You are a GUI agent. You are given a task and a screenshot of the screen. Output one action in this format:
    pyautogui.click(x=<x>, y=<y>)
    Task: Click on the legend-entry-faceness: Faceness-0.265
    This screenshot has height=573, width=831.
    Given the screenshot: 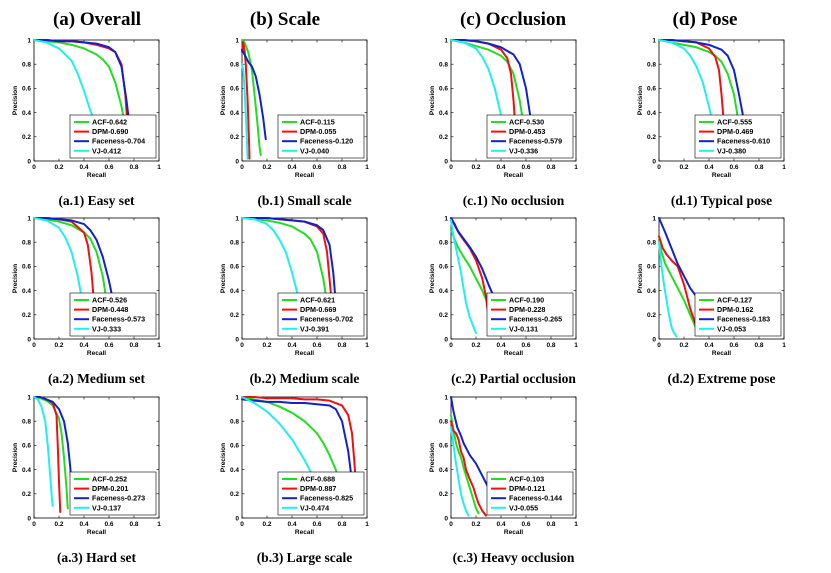 What is the action you would take?
    pyautogui.click(x=535, y=319)
    